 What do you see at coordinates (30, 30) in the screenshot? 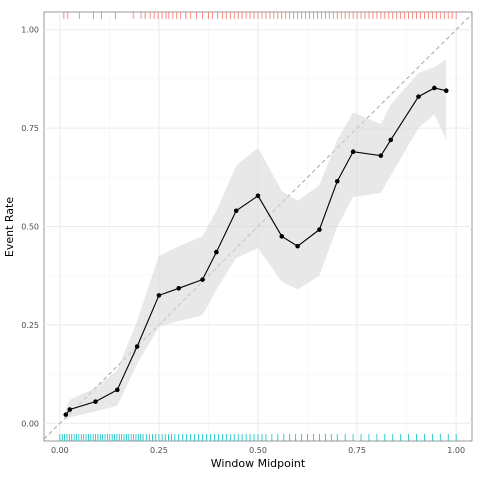
I see `y-tick-label: 1.00` at bounding box center [30, 30].